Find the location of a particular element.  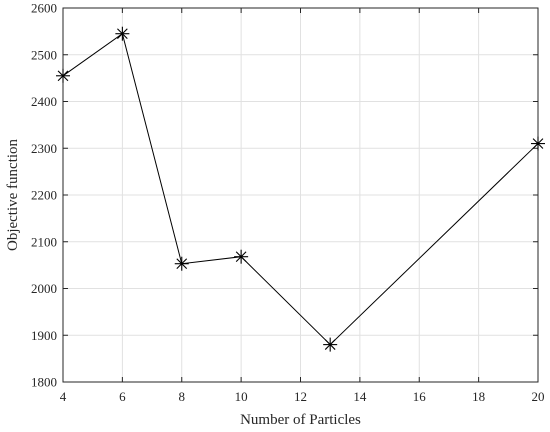

x-tick-label: 4 is located at coordinates (63, 396).